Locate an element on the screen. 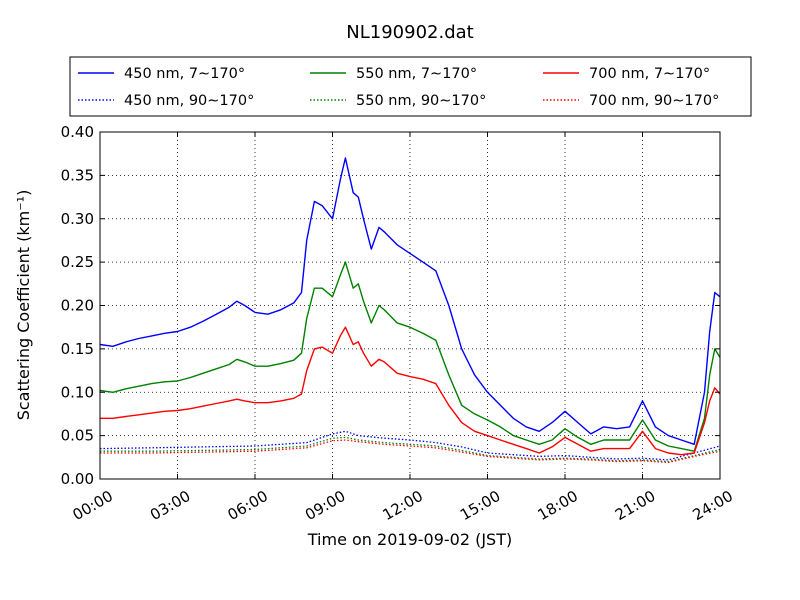 This screenshot has height=600, width=800. x-tick-label: 06:00 is located at coordinates (248, 505).